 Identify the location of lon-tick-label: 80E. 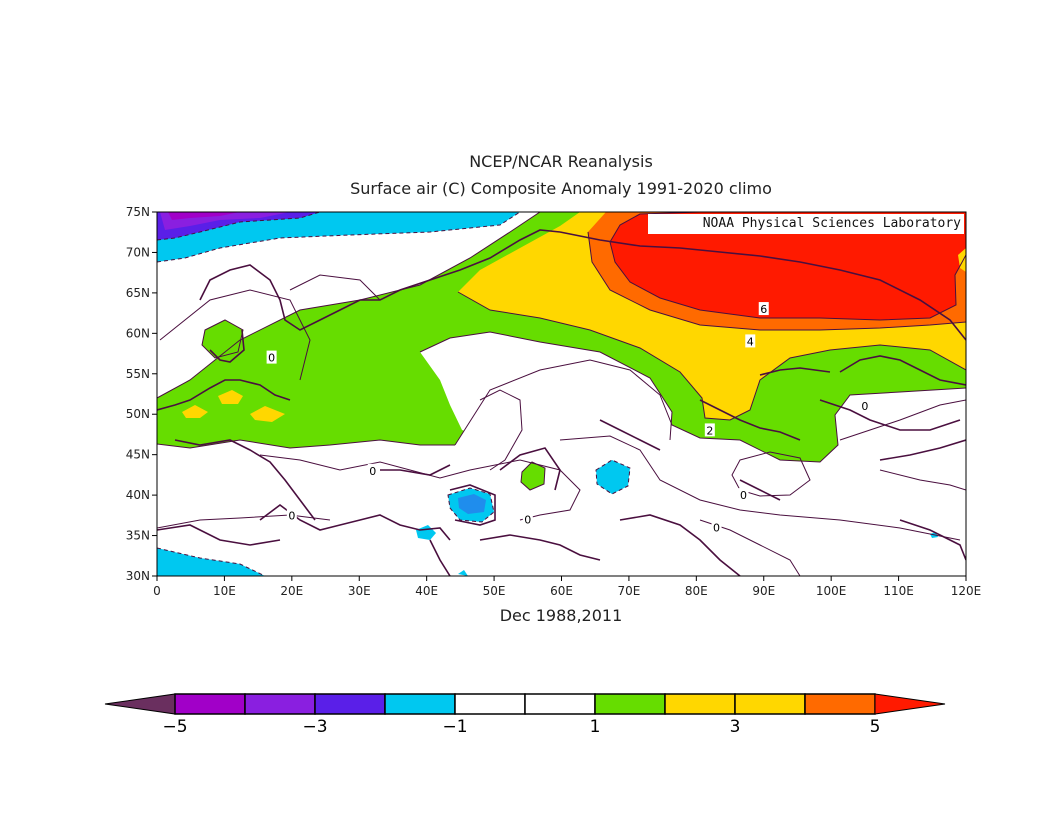
(696, 591).